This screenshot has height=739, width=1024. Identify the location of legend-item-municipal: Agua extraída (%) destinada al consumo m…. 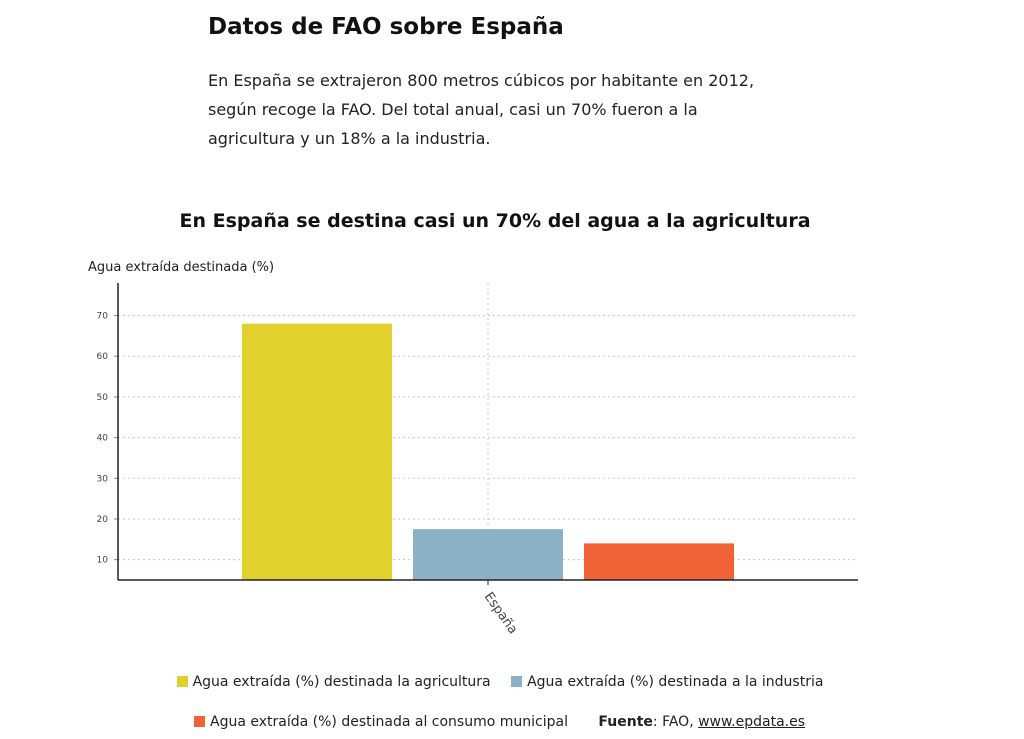
(381, 722).